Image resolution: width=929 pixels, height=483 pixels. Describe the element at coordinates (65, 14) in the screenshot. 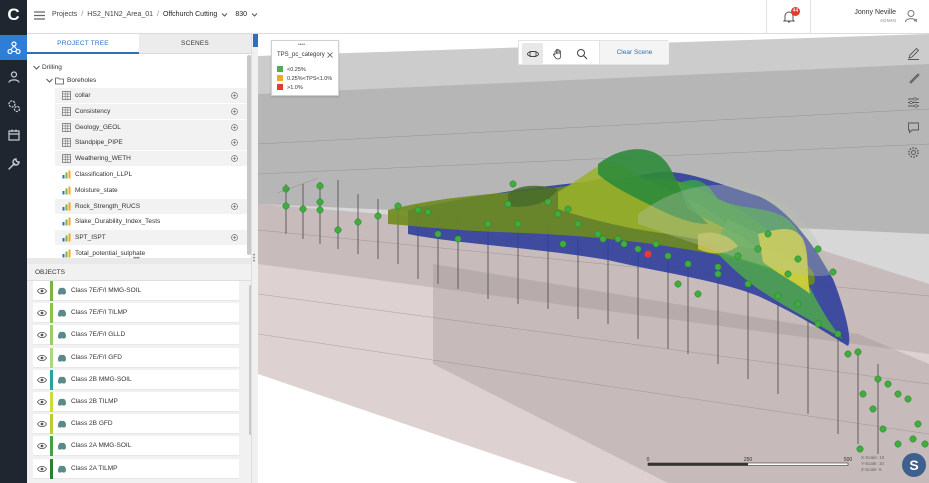

I see `breadcrumb-projects: Projects` at that location.